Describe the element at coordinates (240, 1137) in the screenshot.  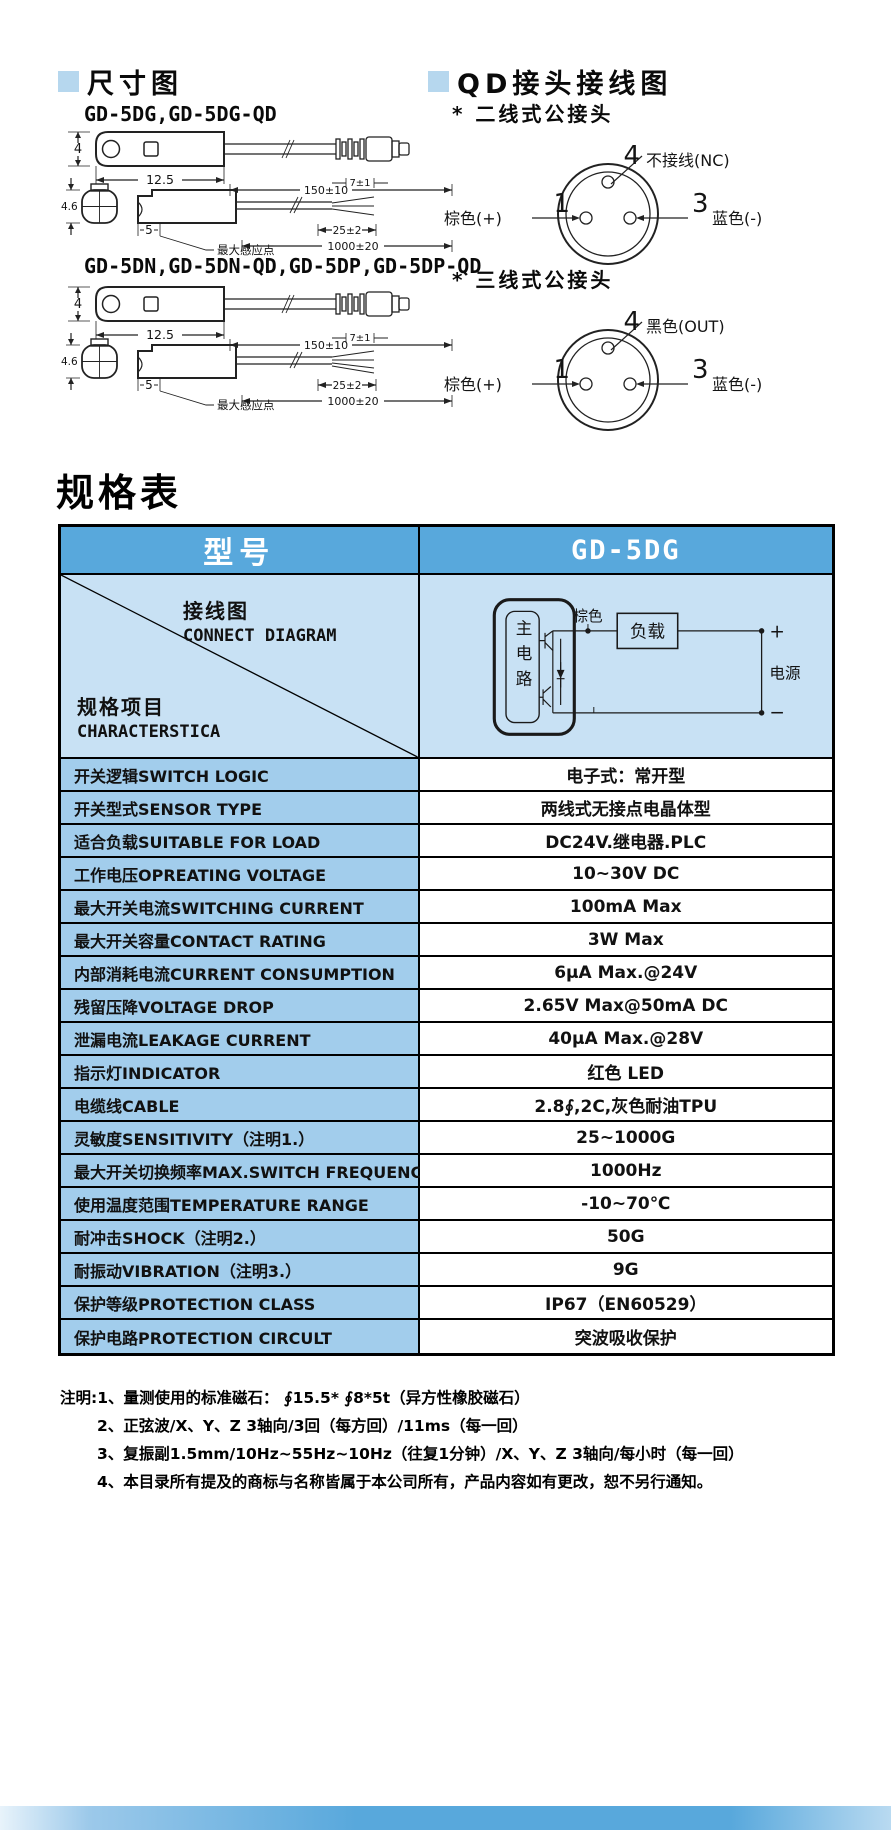
I see `row-label: 灵敏度SENSITIVITY（注明1.）` at that location.